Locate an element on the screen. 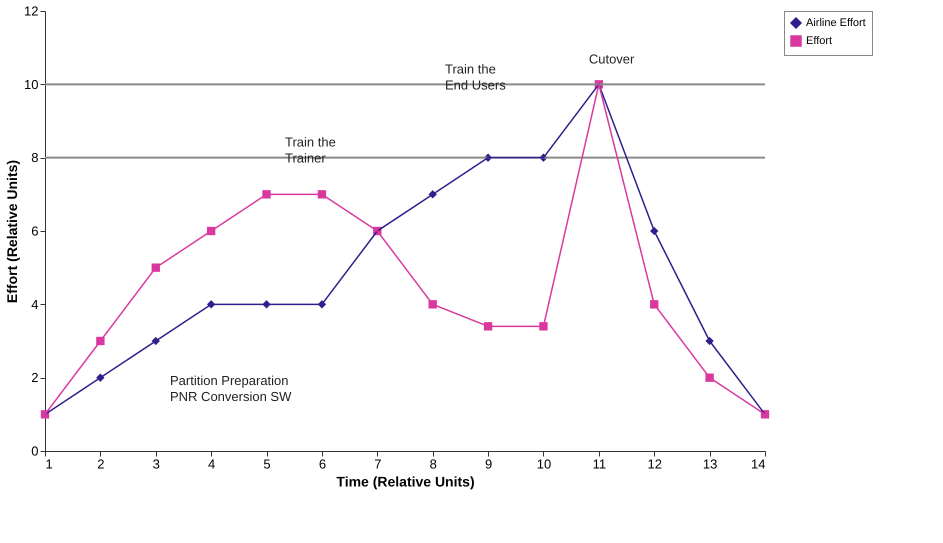 This screenshot has height=543, width=943. annotation: Partition Preparation PNR Conversion SW is located at coordinates (231, 388).